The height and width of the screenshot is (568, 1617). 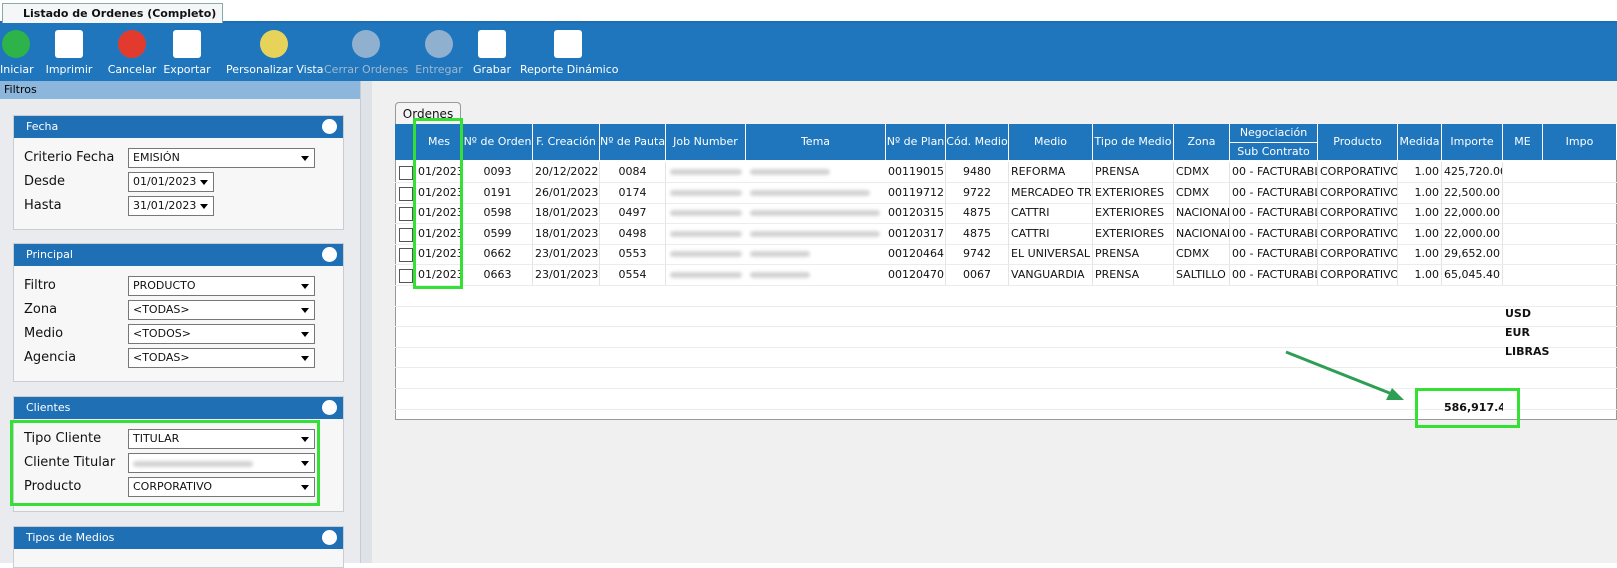 I want to click on grid-cell: 00120317, so click(x=916, y=233).